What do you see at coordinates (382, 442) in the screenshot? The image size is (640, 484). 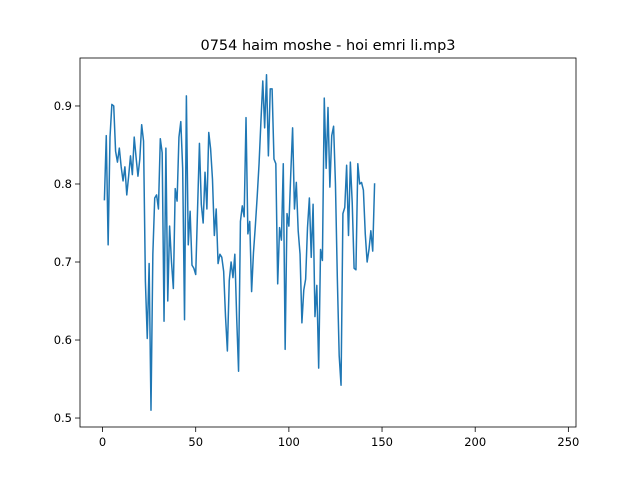 I see `x-tick-label: 150` at bounding box center [382, 442].